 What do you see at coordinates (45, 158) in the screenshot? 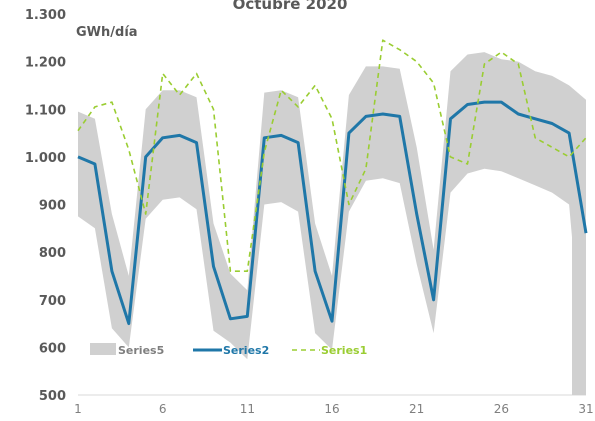
I see `y-tick-label: 1.000` at bounding box center [45, 158].